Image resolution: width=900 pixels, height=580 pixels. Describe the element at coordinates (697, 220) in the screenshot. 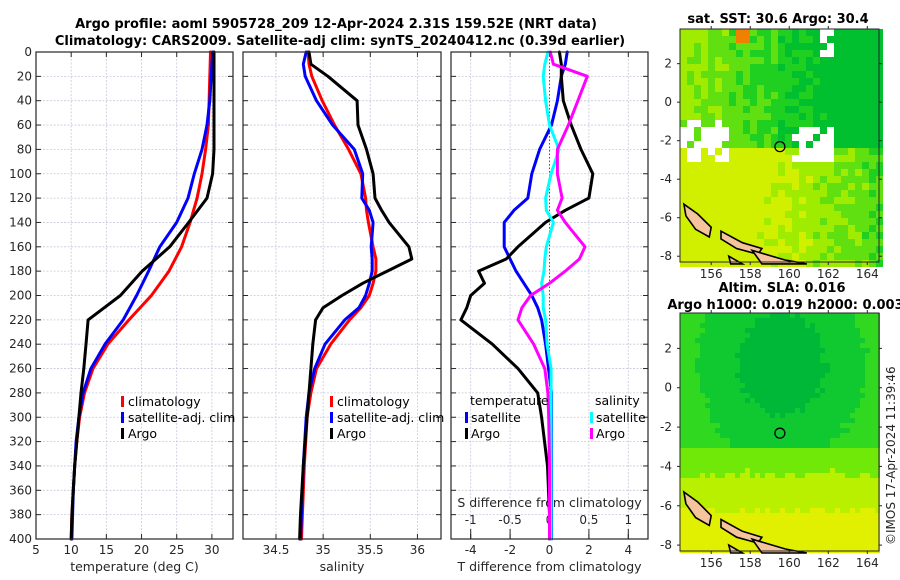

I see `land-polygon` at that location.